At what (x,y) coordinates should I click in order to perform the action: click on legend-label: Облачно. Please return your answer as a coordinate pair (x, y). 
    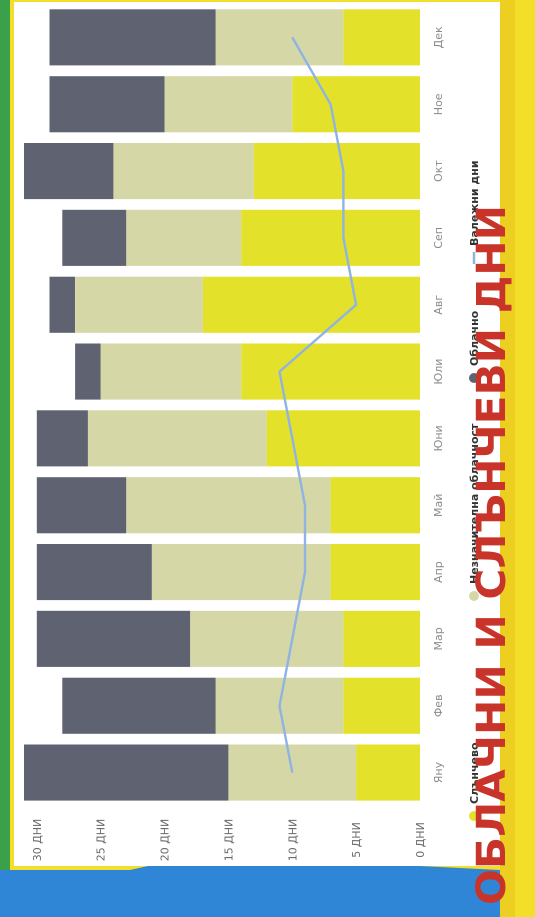
    Looking at the image, I should click on (474, 338).